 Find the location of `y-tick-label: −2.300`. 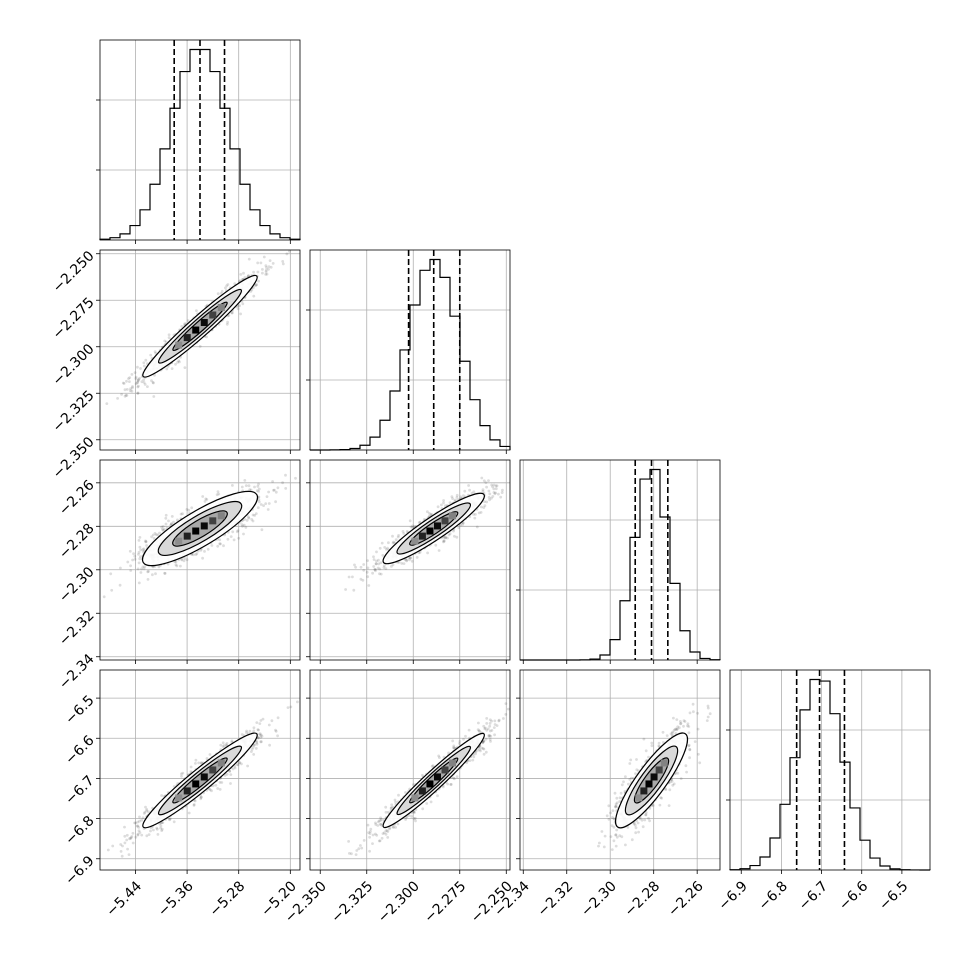

y-tick-label: −2.300 is located at coordinates (74, 365).